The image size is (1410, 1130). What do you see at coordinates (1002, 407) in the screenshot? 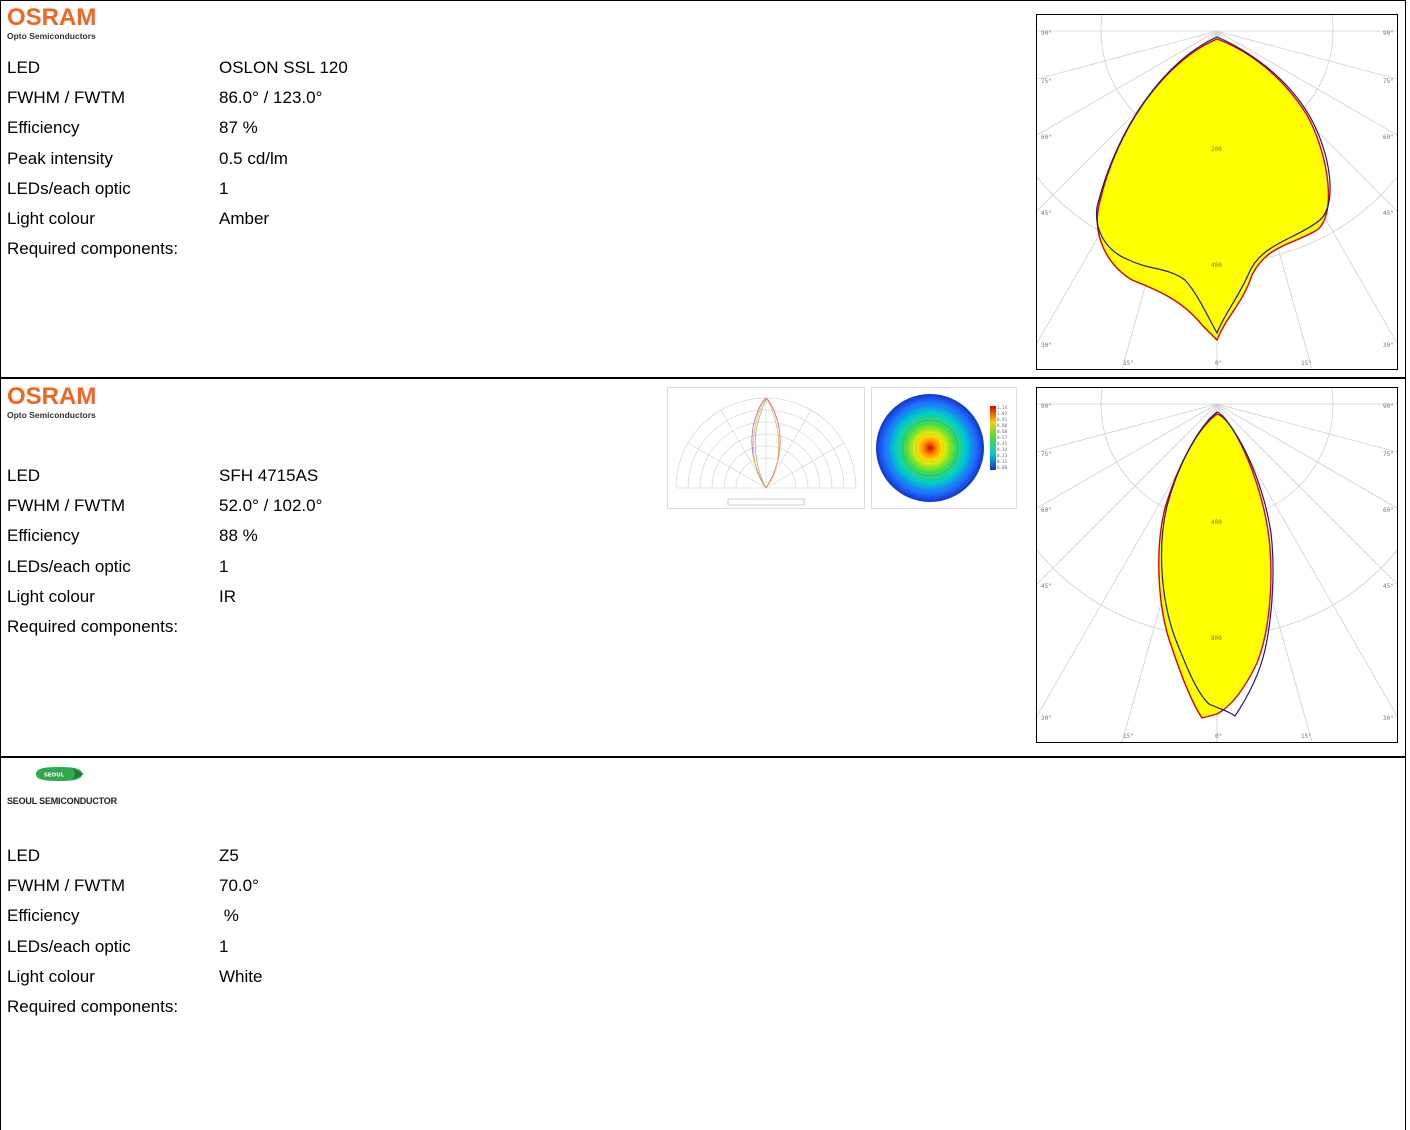
I see `legend-value: 1.14` at bounding box center [1002, 407].